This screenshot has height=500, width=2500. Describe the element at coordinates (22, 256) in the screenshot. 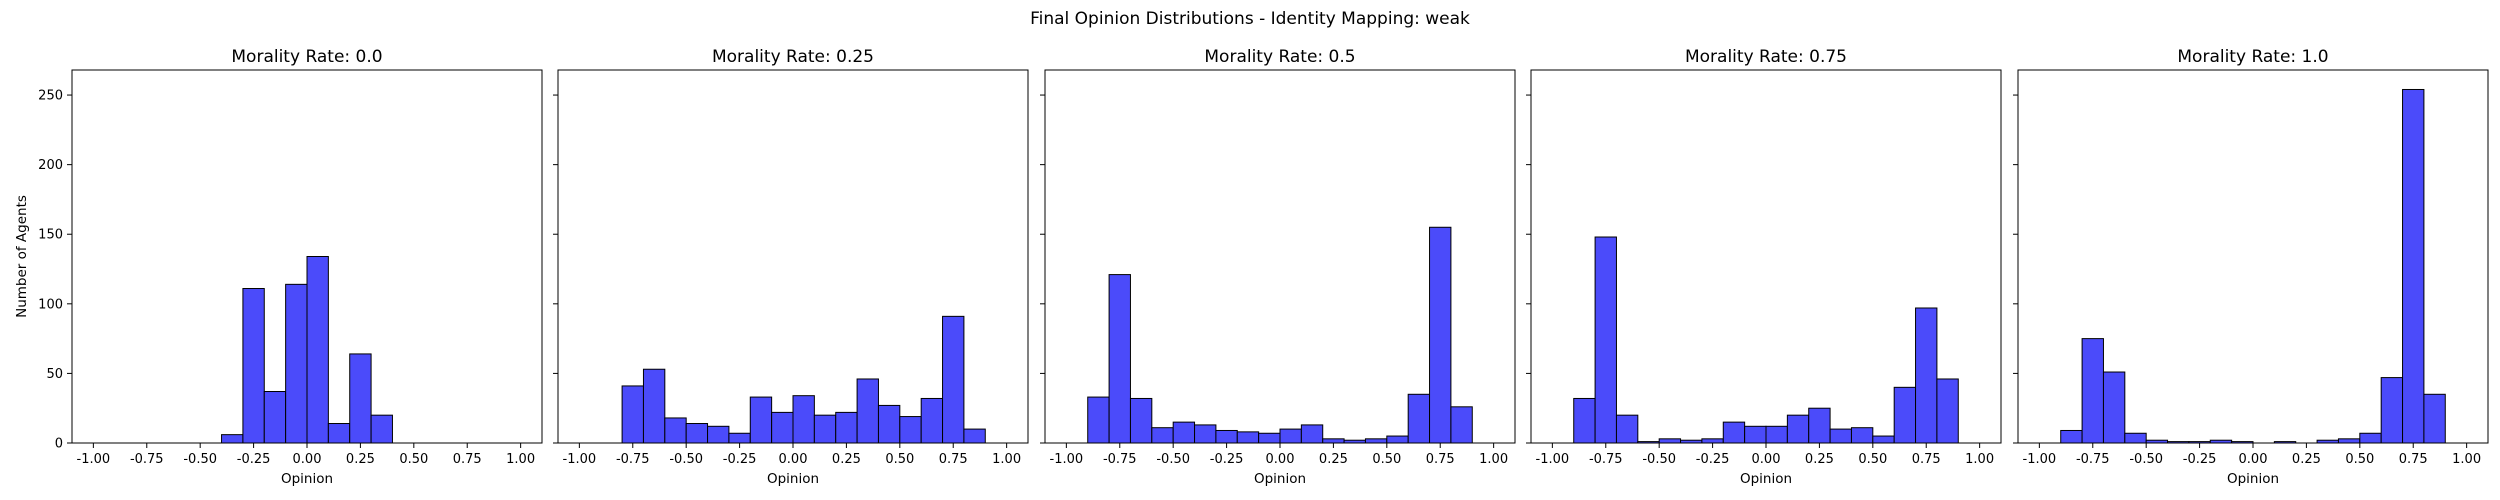

I see `y-axis-label: Number of Agents` at that location.